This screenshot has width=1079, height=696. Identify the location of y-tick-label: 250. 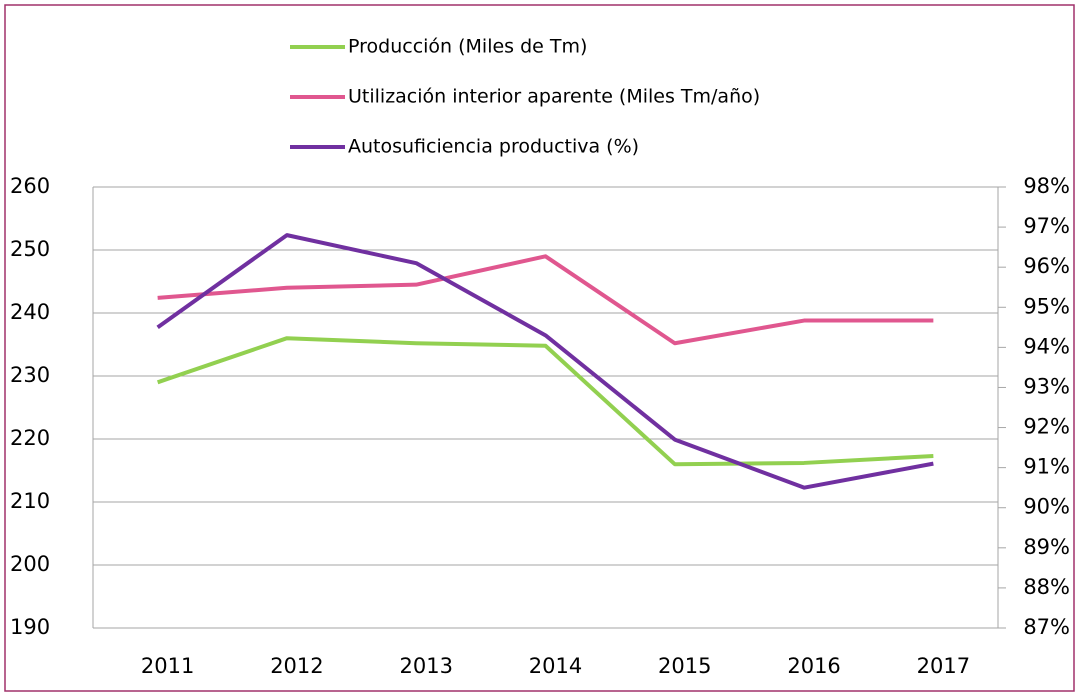
(30, 249).